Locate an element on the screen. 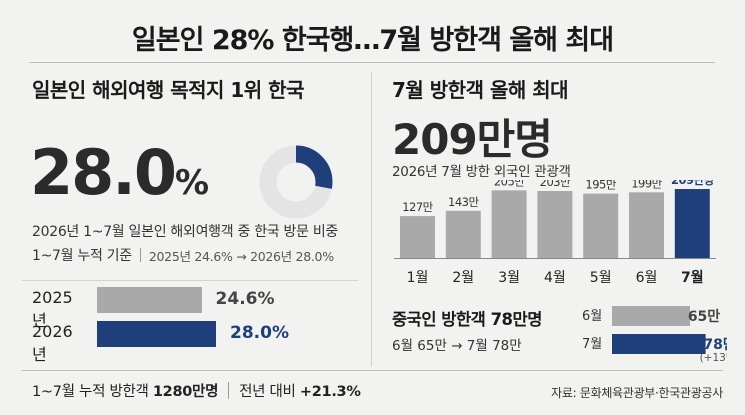  month-tick-label: 1월 is located at coordinates (418, 278).